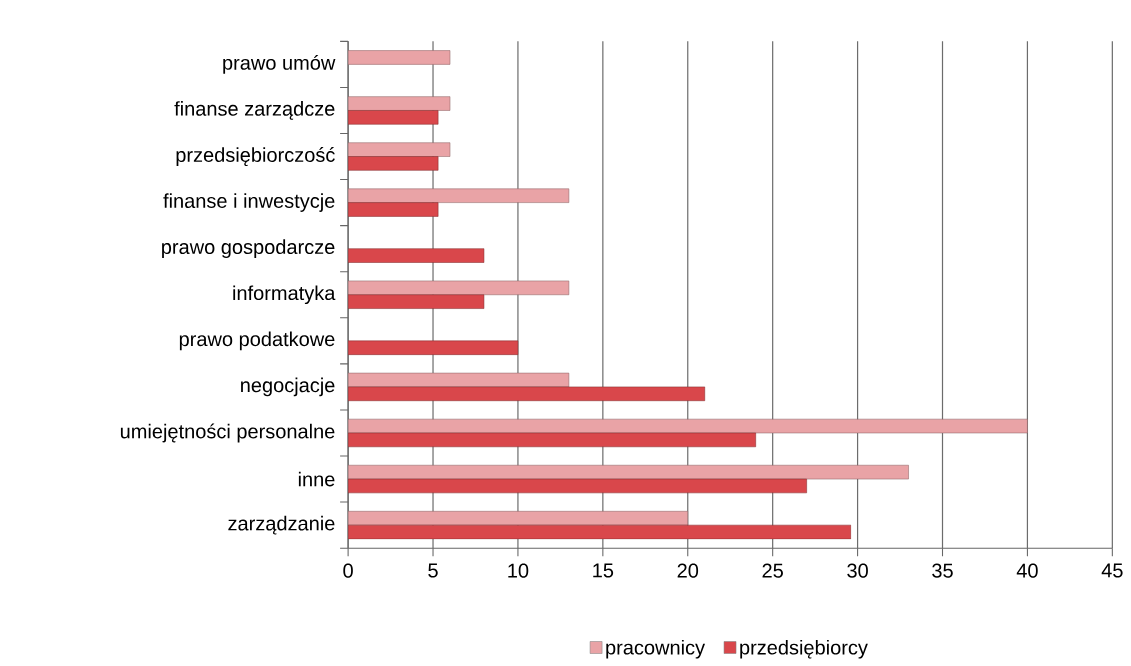 The width and height of the screenshot is (1131, 666). What do you see at coordinates (249, 203) in the screenshot?
I see `y-tick-label: finanse i inwestycje` at bounding box center [249, 203].